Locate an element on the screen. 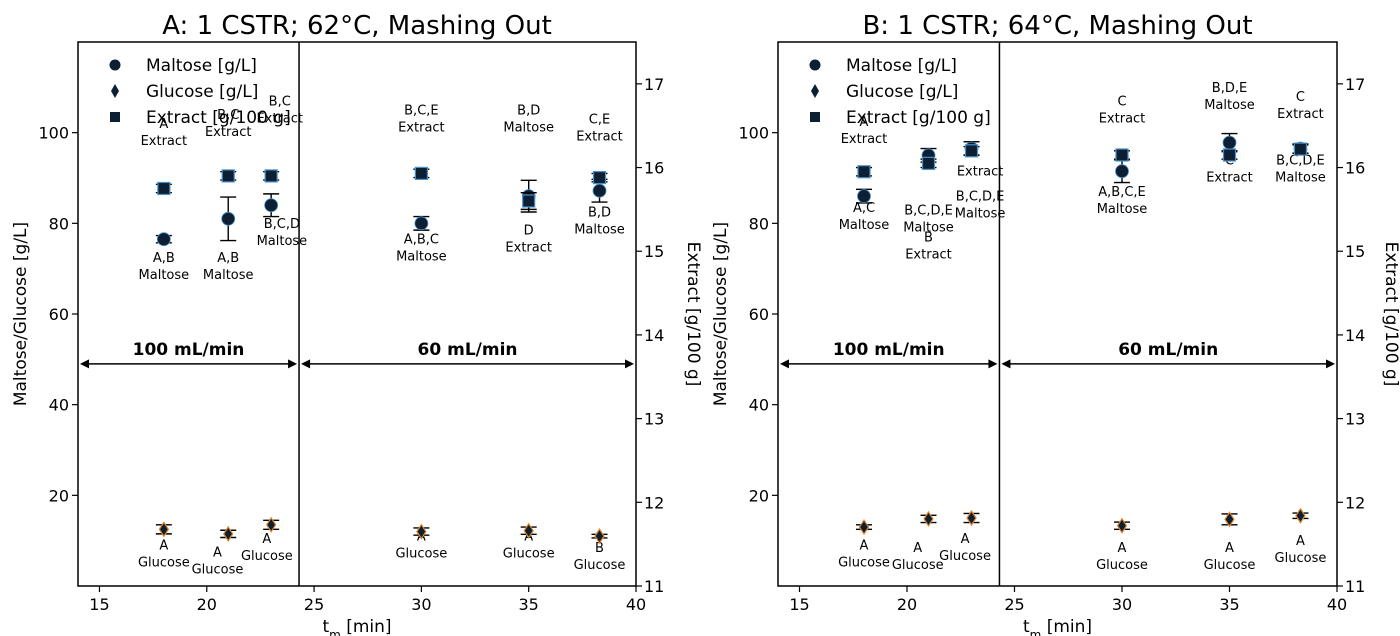  x-axis-label: tm [min] is located at coordinates (356, 626).